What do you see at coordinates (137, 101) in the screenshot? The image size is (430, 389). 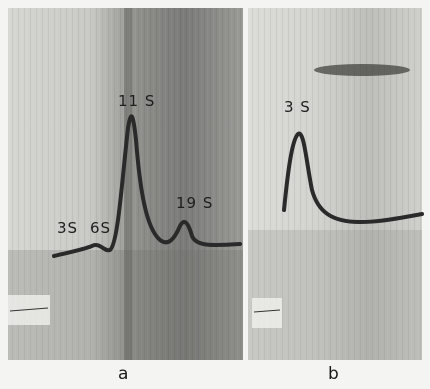 I see `peak-label-11s: 11 S` at bounding box center [137, 101].